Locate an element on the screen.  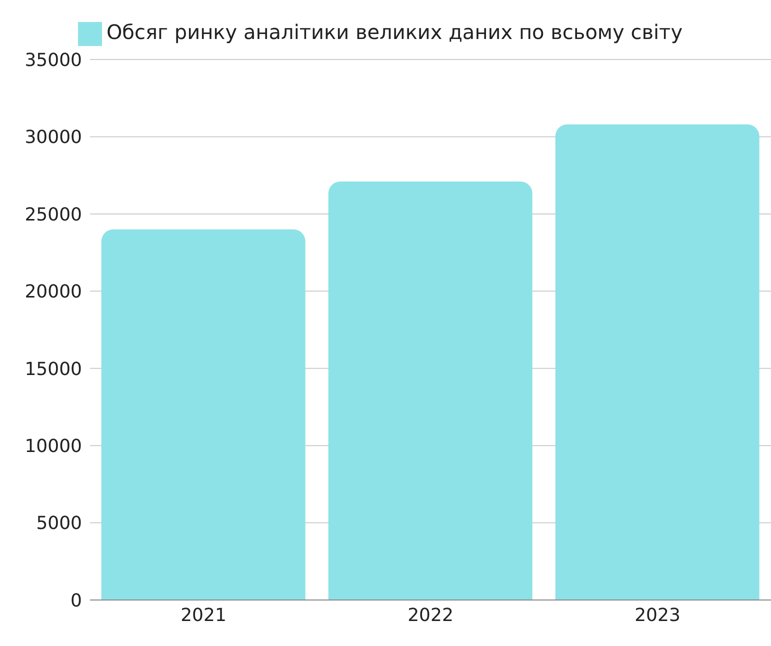
y-tick-label: 30000 is located at coordinates (53, 137).